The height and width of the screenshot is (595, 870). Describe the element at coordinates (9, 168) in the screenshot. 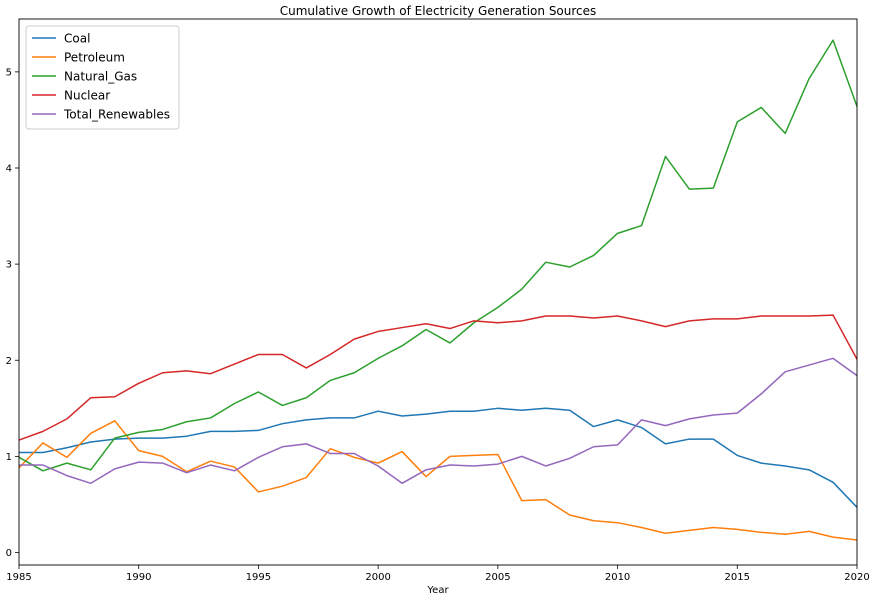

I see `y-tick-label: 4` at that location.